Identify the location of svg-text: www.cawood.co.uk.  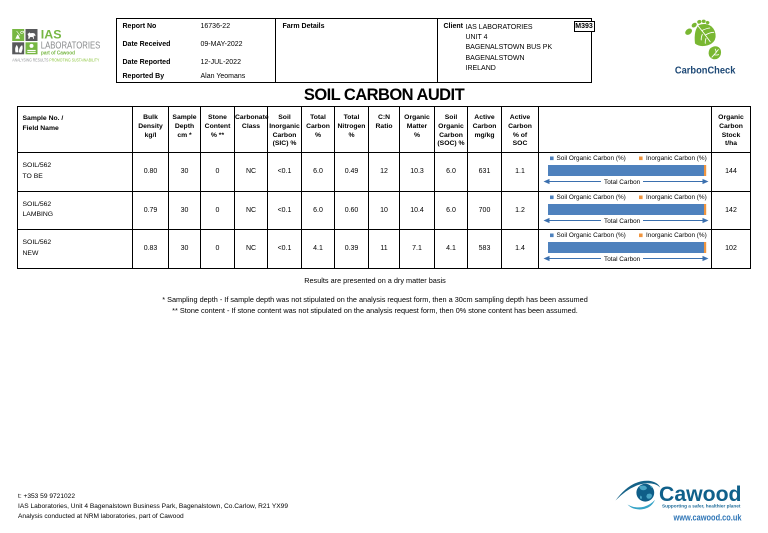
(707, 518).